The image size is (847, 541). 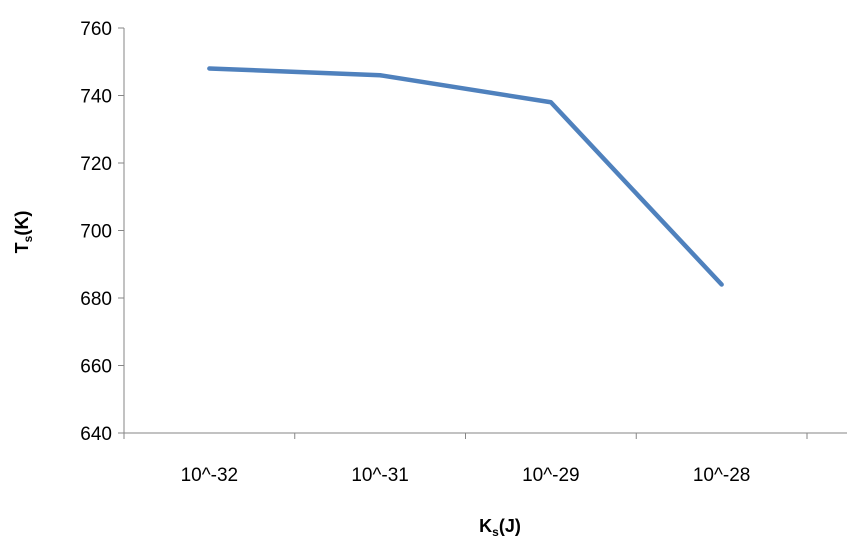 What do you see at coordinates (722, 475) in the screenshot?
I see `x-tick-label: 10^-28` at bounding box center [722, 475].